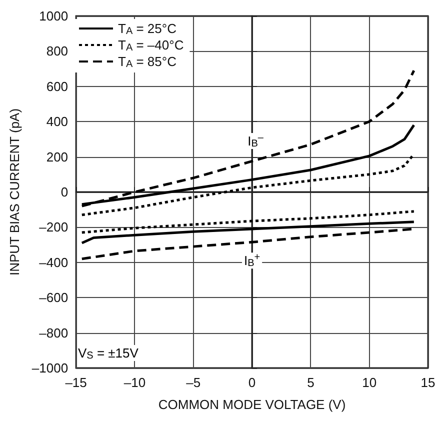 The image size is (442, 423). What do you see at coordinates (53, 332) in the screenshot?
I see `y-tick-label: –800` at bounding box center [53, 332].